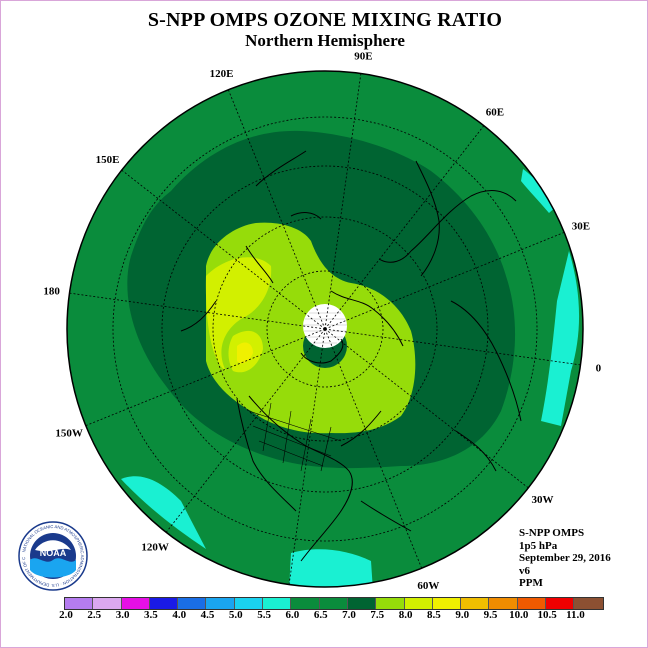 The width and height of the screenshot is (648, 648). Describe the element at coordinates (155, 547) in the screenshot. I see `longitude-label: 120W` at that location.